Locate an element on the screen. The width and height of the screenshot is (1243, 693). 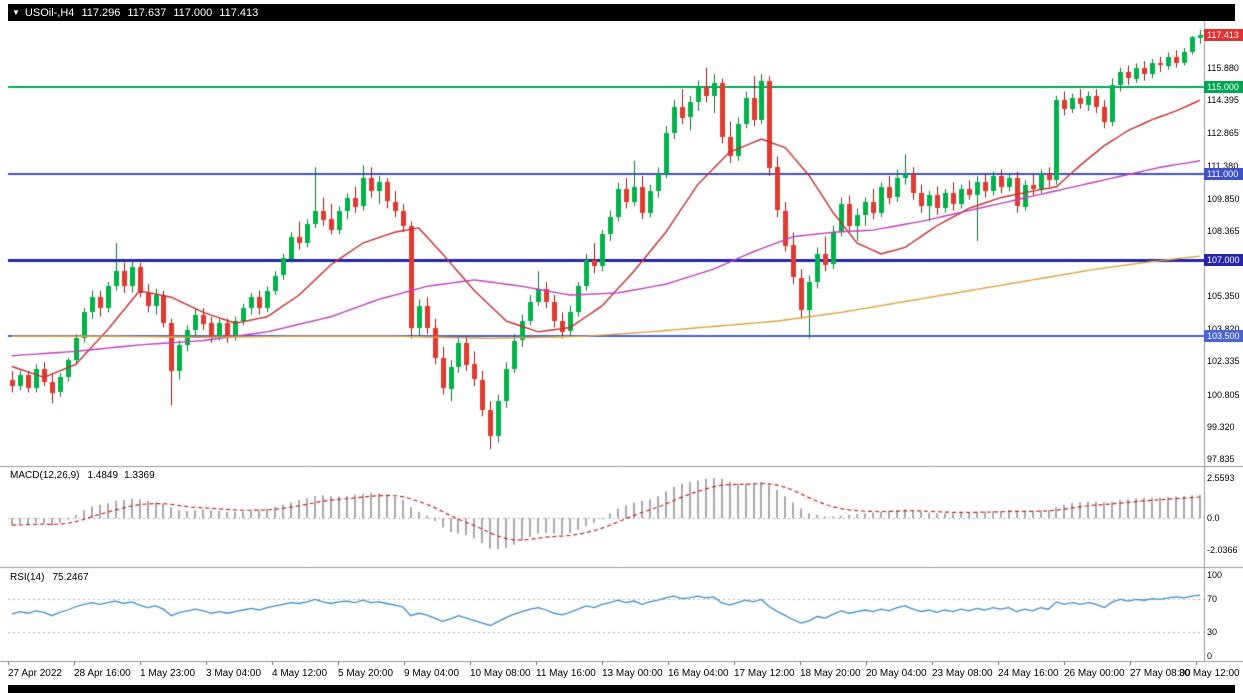
level-price-label: 103.500 is located at coordinates (1223, 336).